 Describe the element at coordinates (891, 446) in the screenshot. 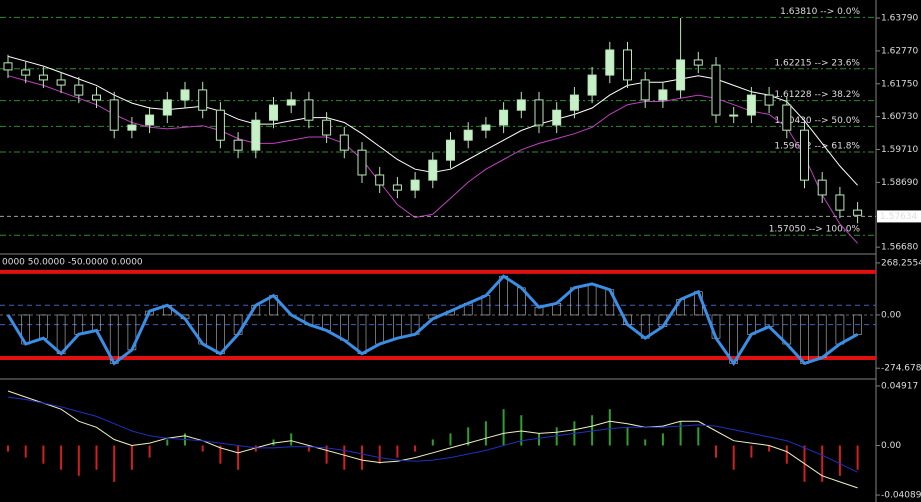

I see `y-tick-label: 0.00` at that location.